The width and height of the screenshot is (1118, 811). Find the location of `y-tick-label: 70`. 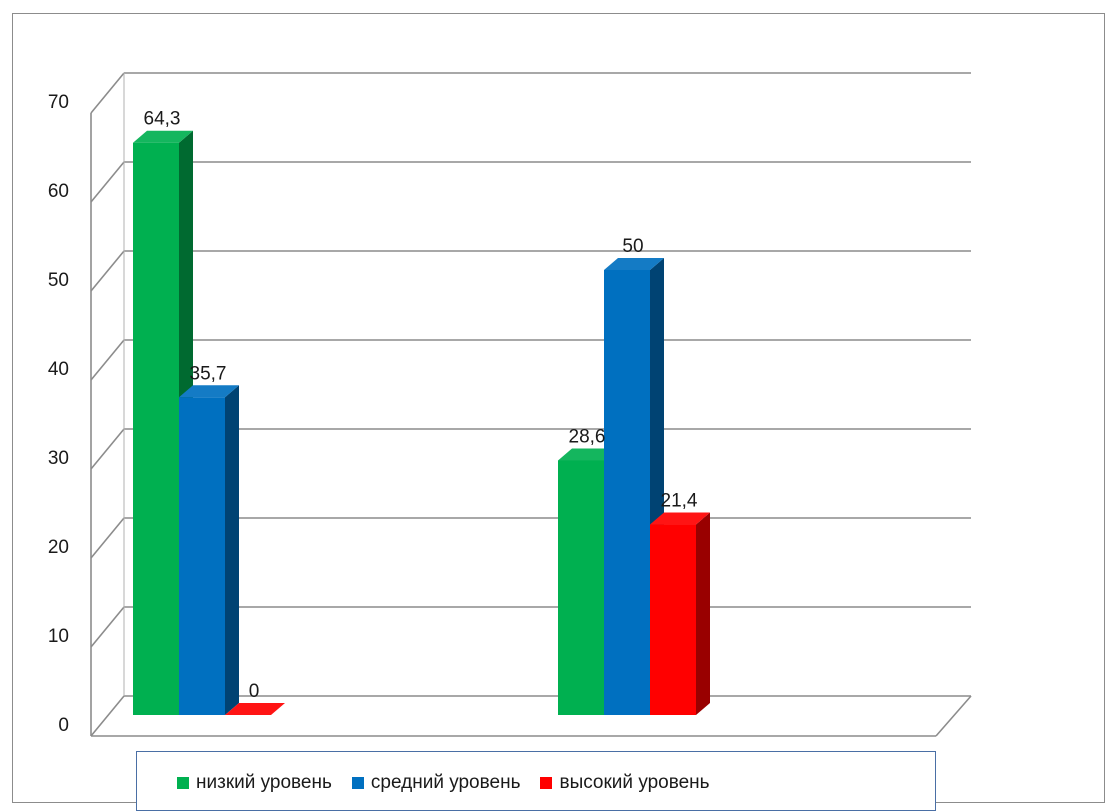

y-tick-label: 70 is located at coordinates (58, 102).